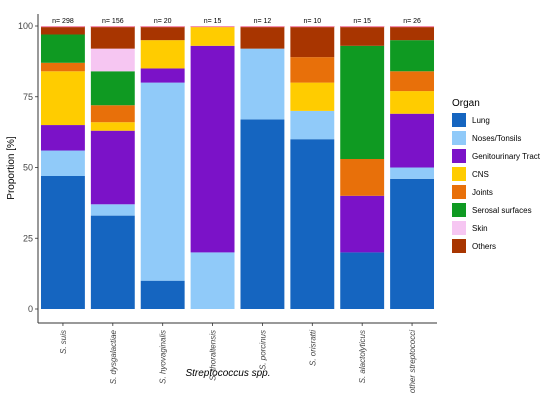  Describe the element at coordinates (459, 228) in the screenshot. I see `legend-swatch-skin` at that location.